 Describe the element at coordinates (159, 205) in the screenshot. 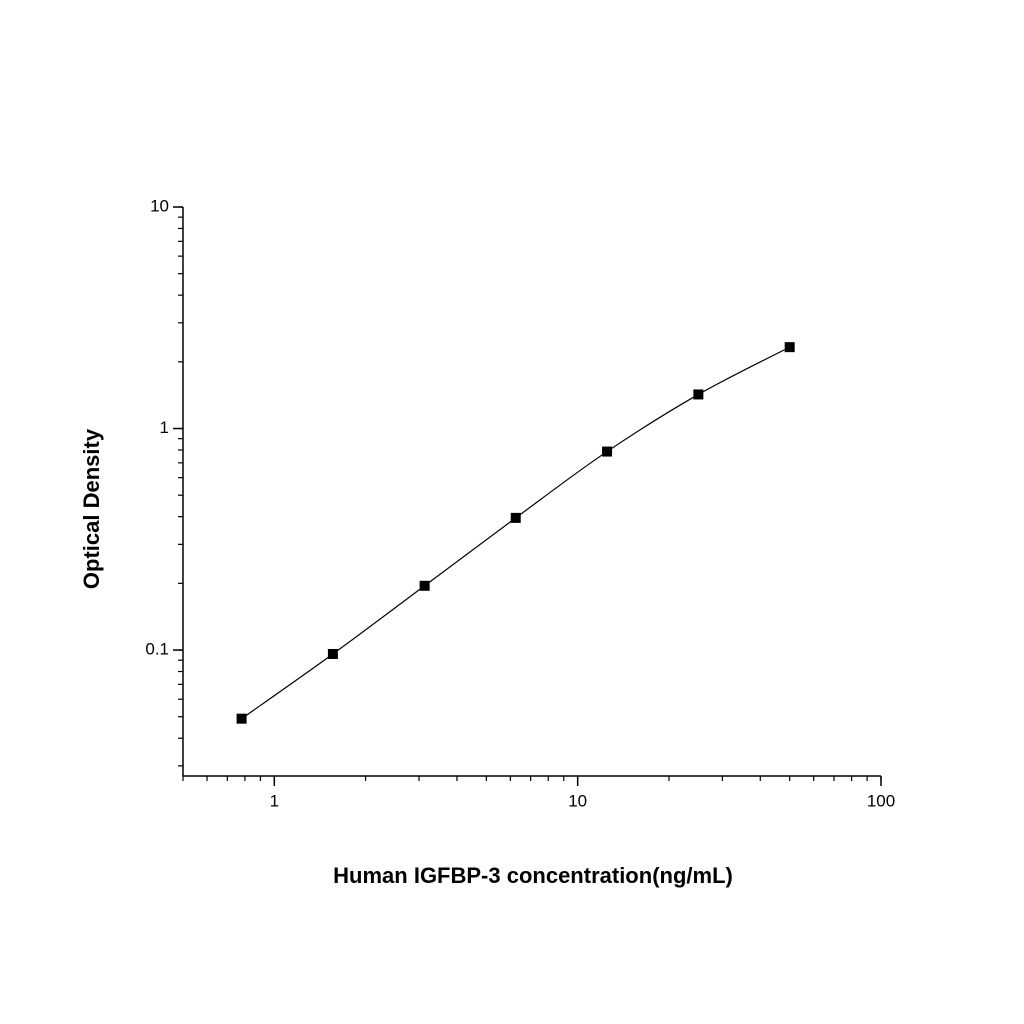

I see `y-tick-label: 10` at that location.